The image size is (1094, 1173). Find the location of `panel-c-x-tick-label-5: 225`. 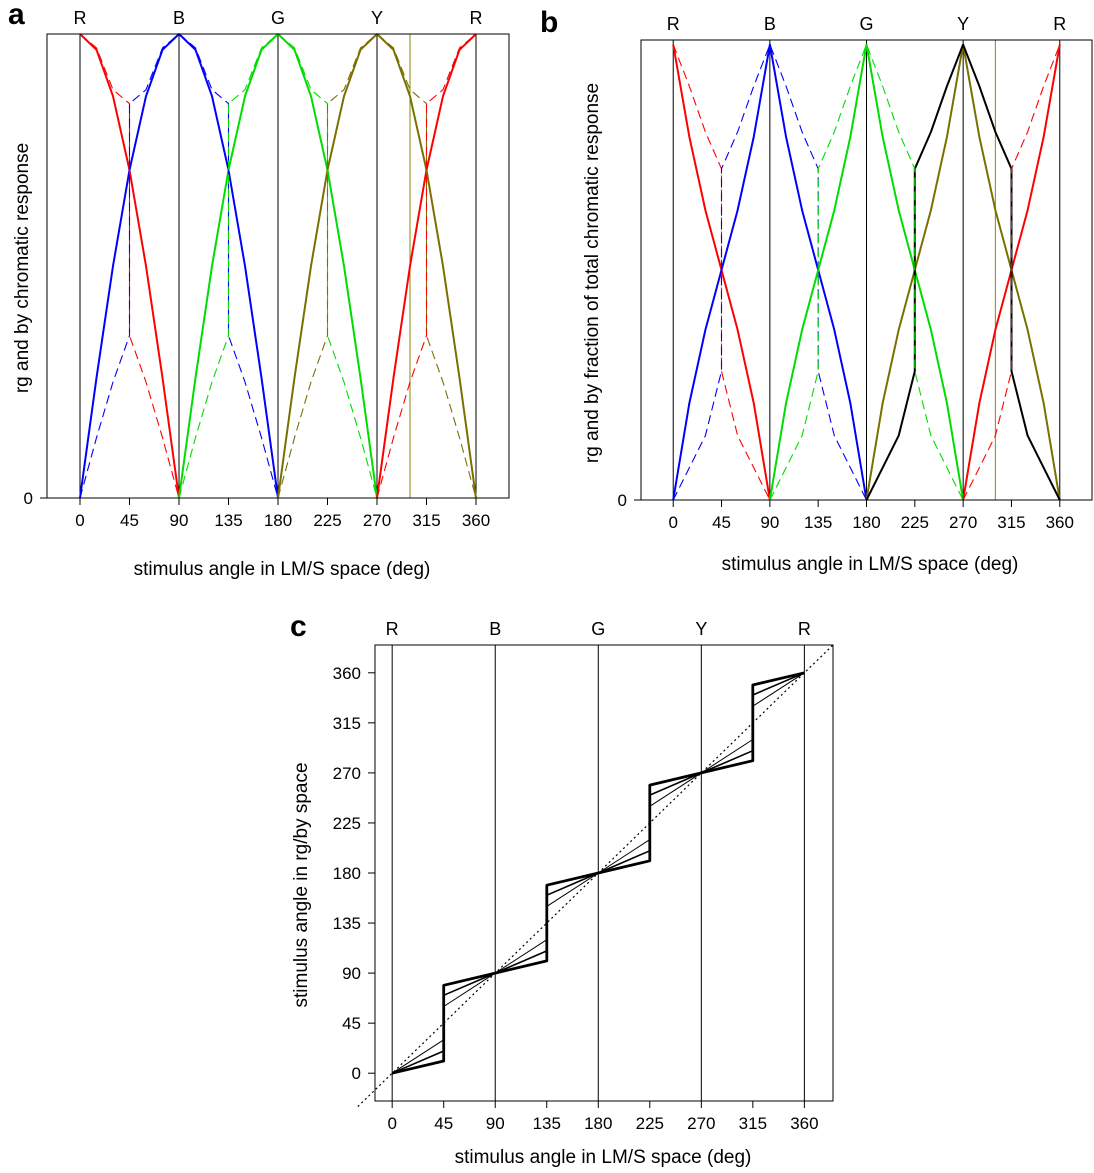

panel-c-x-tick-label-5: 225 is located at coordinates (650, 1123).